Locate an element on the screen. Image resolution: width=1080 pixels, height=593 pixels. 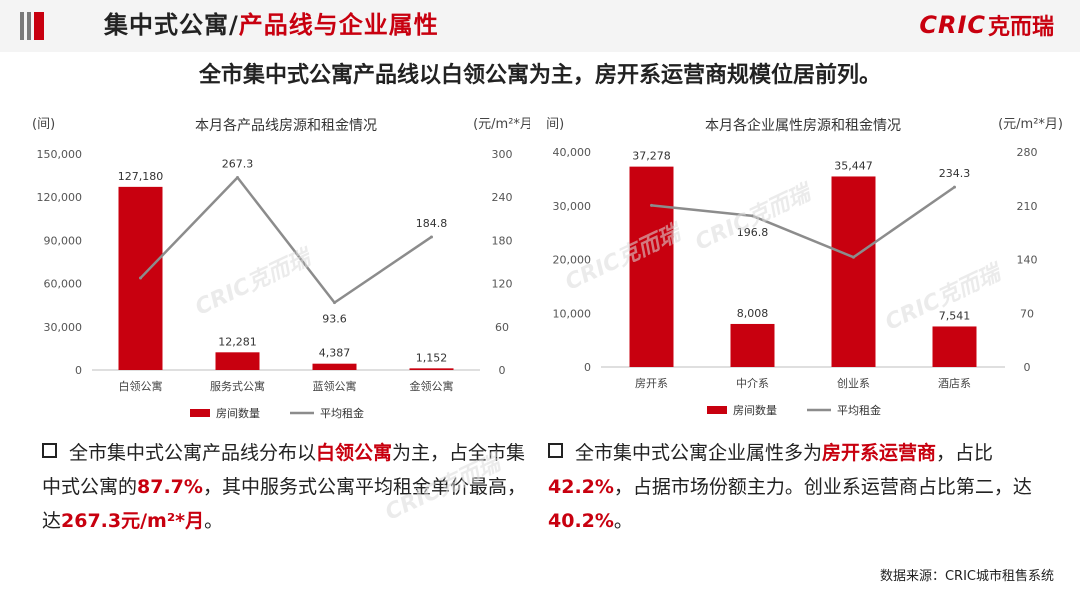
left-tick-label: 60,000 is located at coordinates (63, 284).